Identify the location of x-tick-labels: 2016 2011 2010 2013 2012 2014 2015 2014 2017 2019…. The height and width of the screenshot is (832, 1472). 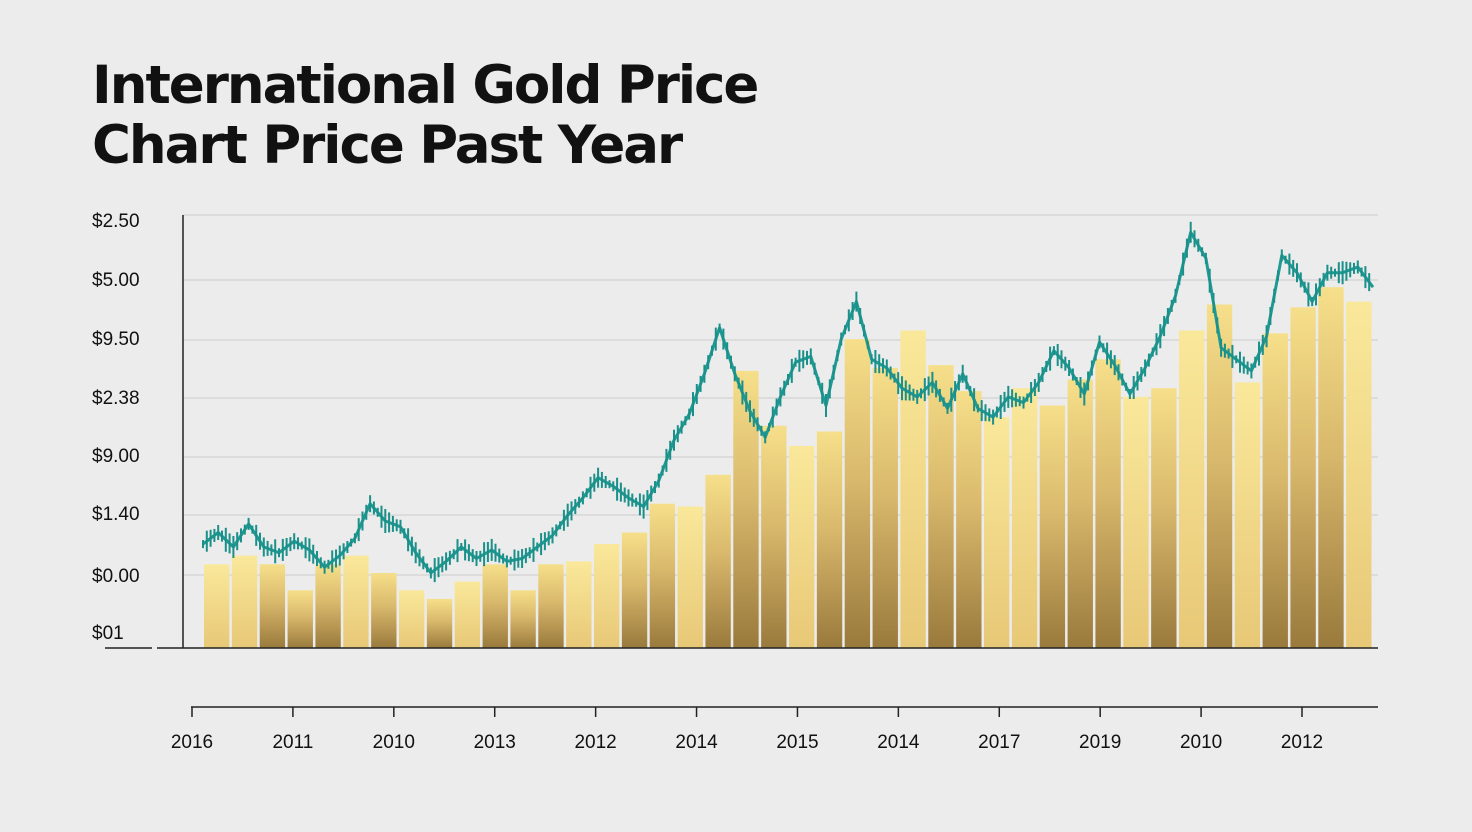
(747, 730).